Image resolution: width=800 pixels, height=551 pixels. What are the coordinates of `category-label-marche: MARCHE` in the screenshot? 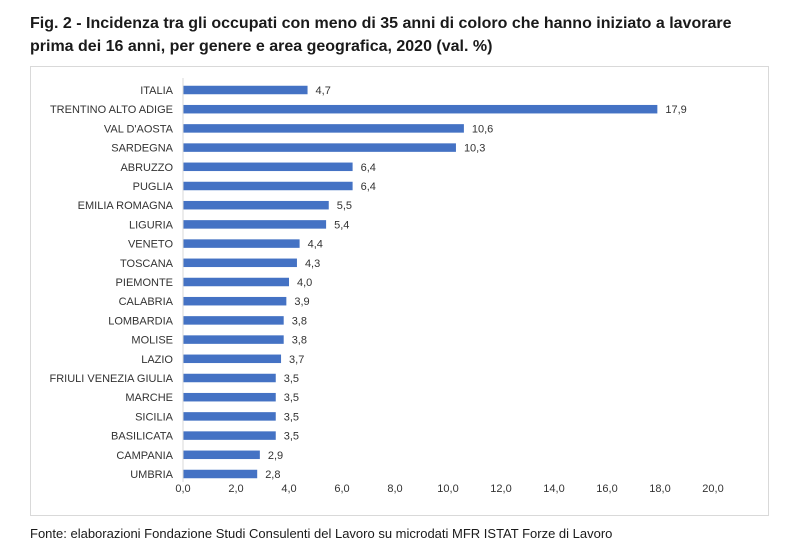 It's located at (149, 398).